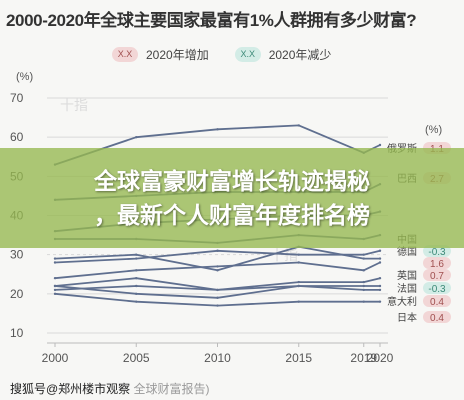 Image resolution: width=464 pixels, height=400 pixels. What do you see at coordinates (402, 301) in the screenshot?
I see `series-label-9: 意大利` at bounding box center [402, 301].